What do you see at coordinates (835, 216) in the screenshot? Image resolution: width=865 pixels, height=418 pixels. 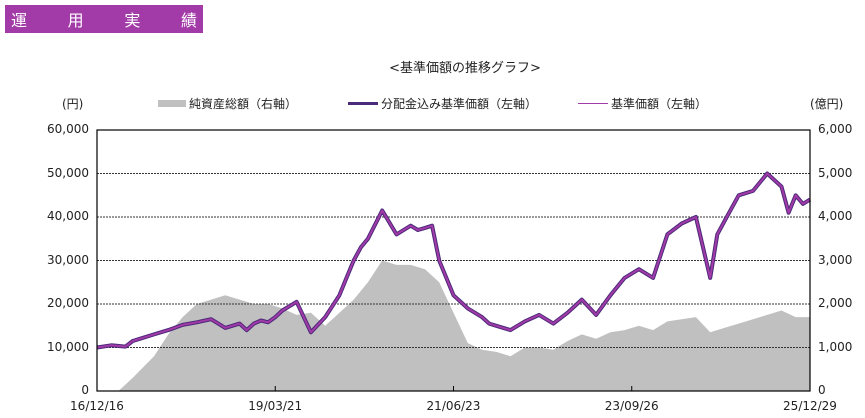 I see `y-right-tick: 4,000` at bounding box center [835, 216].